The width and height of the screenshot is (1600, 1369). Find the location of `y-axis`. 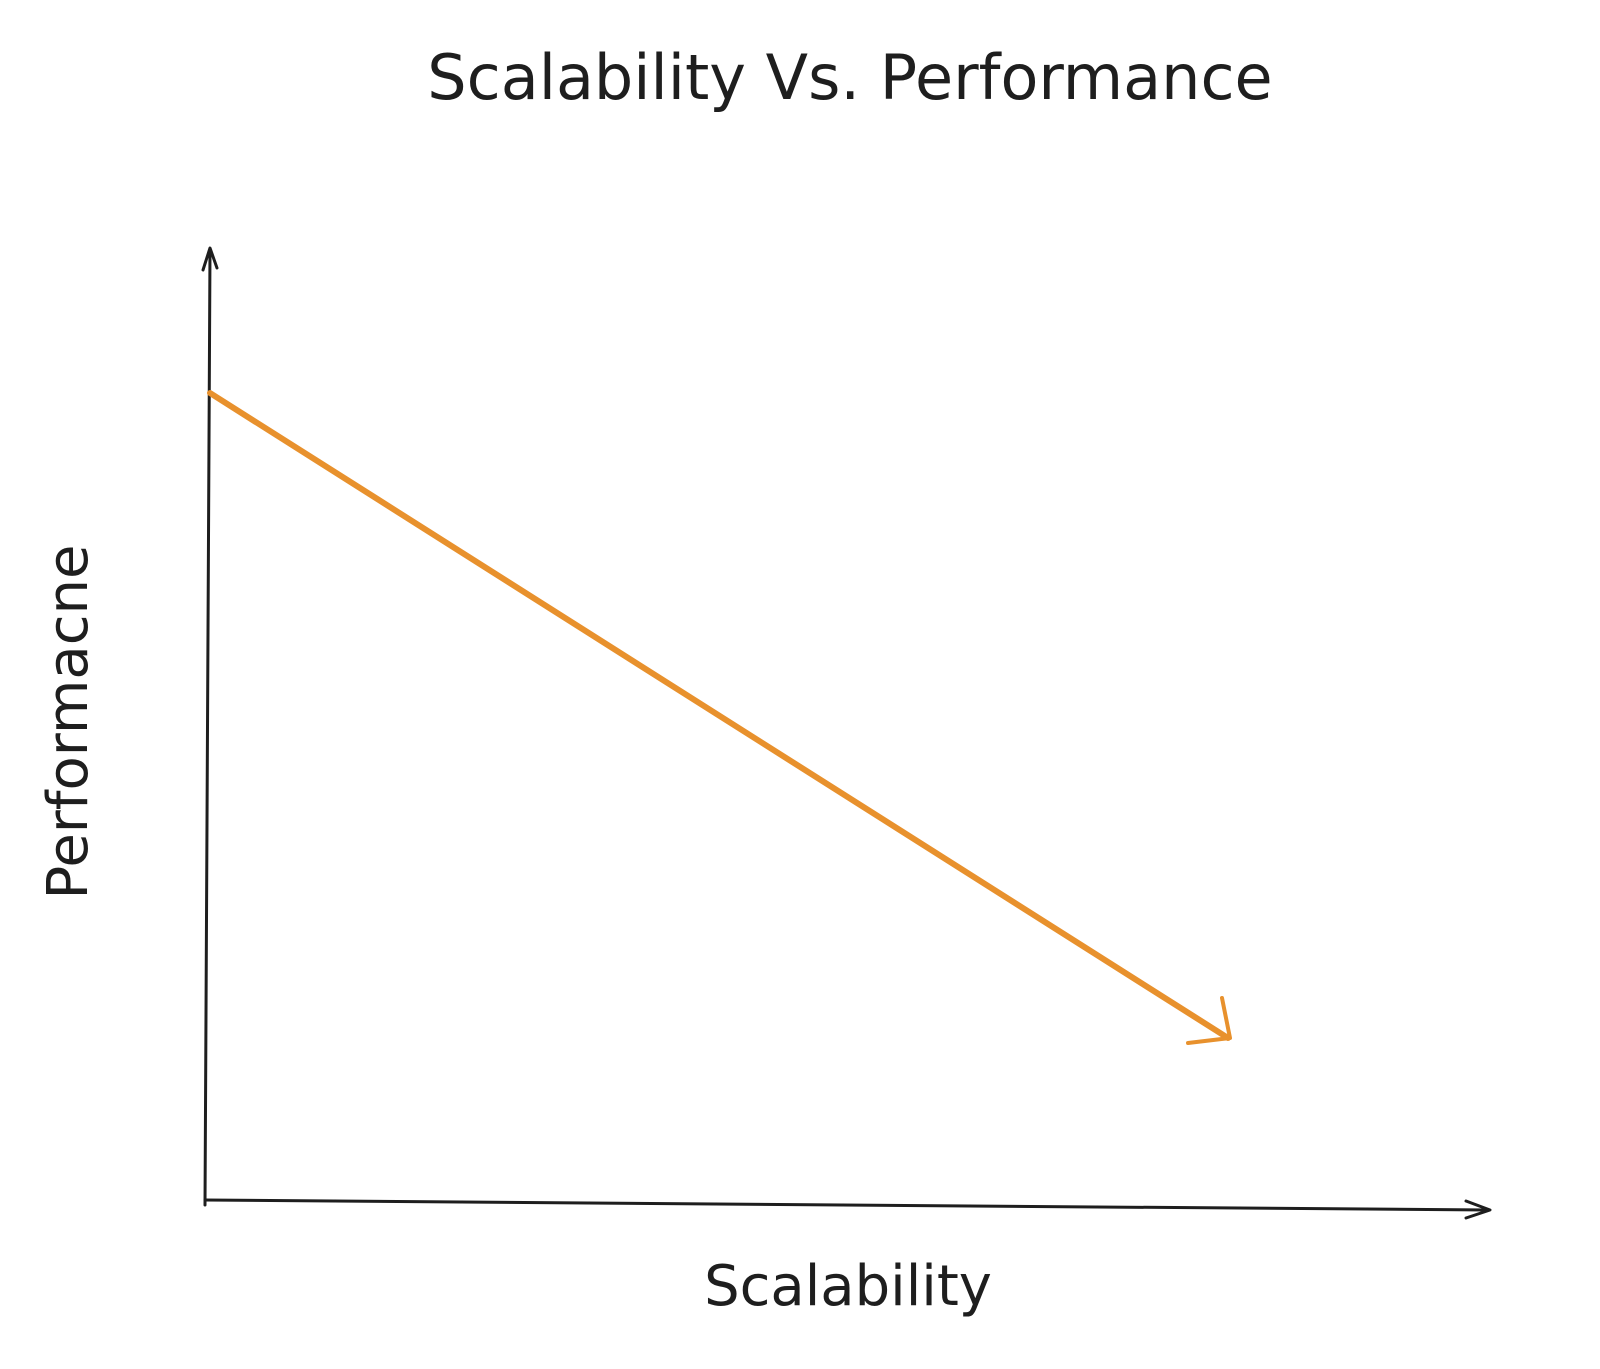

y-axis is located at coordinates (207, 727).